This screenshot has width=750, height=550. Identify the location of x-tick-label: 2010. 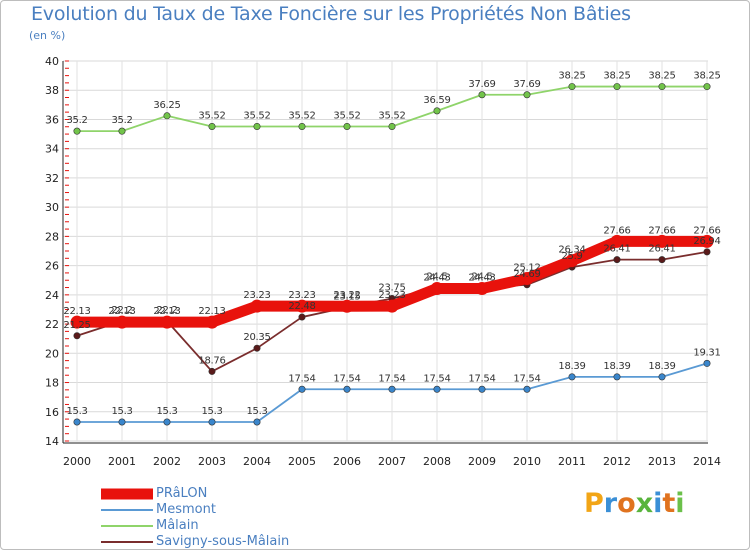
(527, 461).